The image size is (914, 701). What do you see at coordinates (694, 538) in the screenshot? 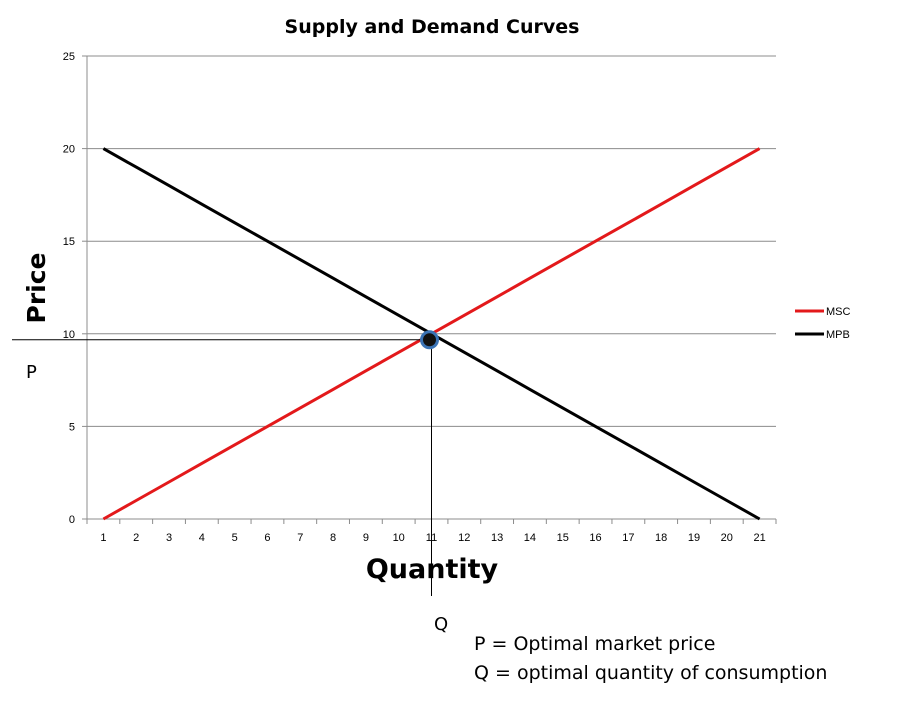
I see `x-tick-label: 19` at bounding box center [694, 538].